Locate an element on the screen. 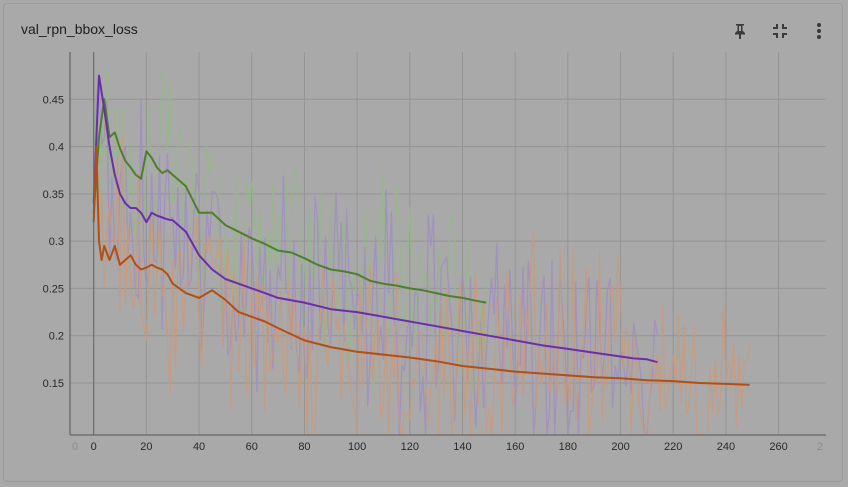  x-tick-label: 100 is located at coordinates (357, 447).